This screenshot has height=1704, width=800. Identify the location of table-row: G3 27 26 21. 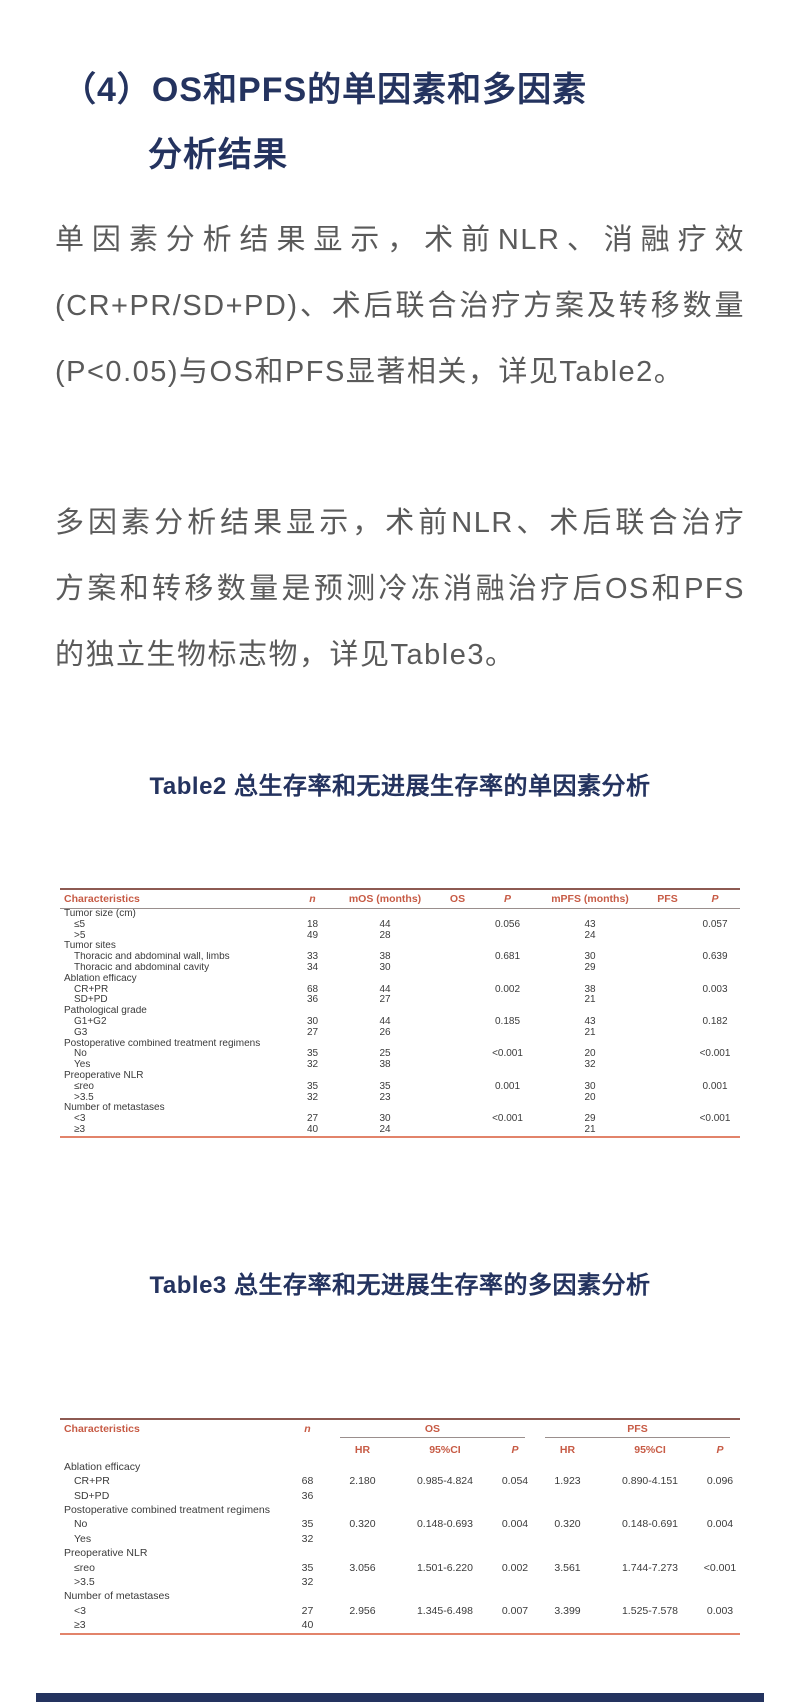
(400, 1033).